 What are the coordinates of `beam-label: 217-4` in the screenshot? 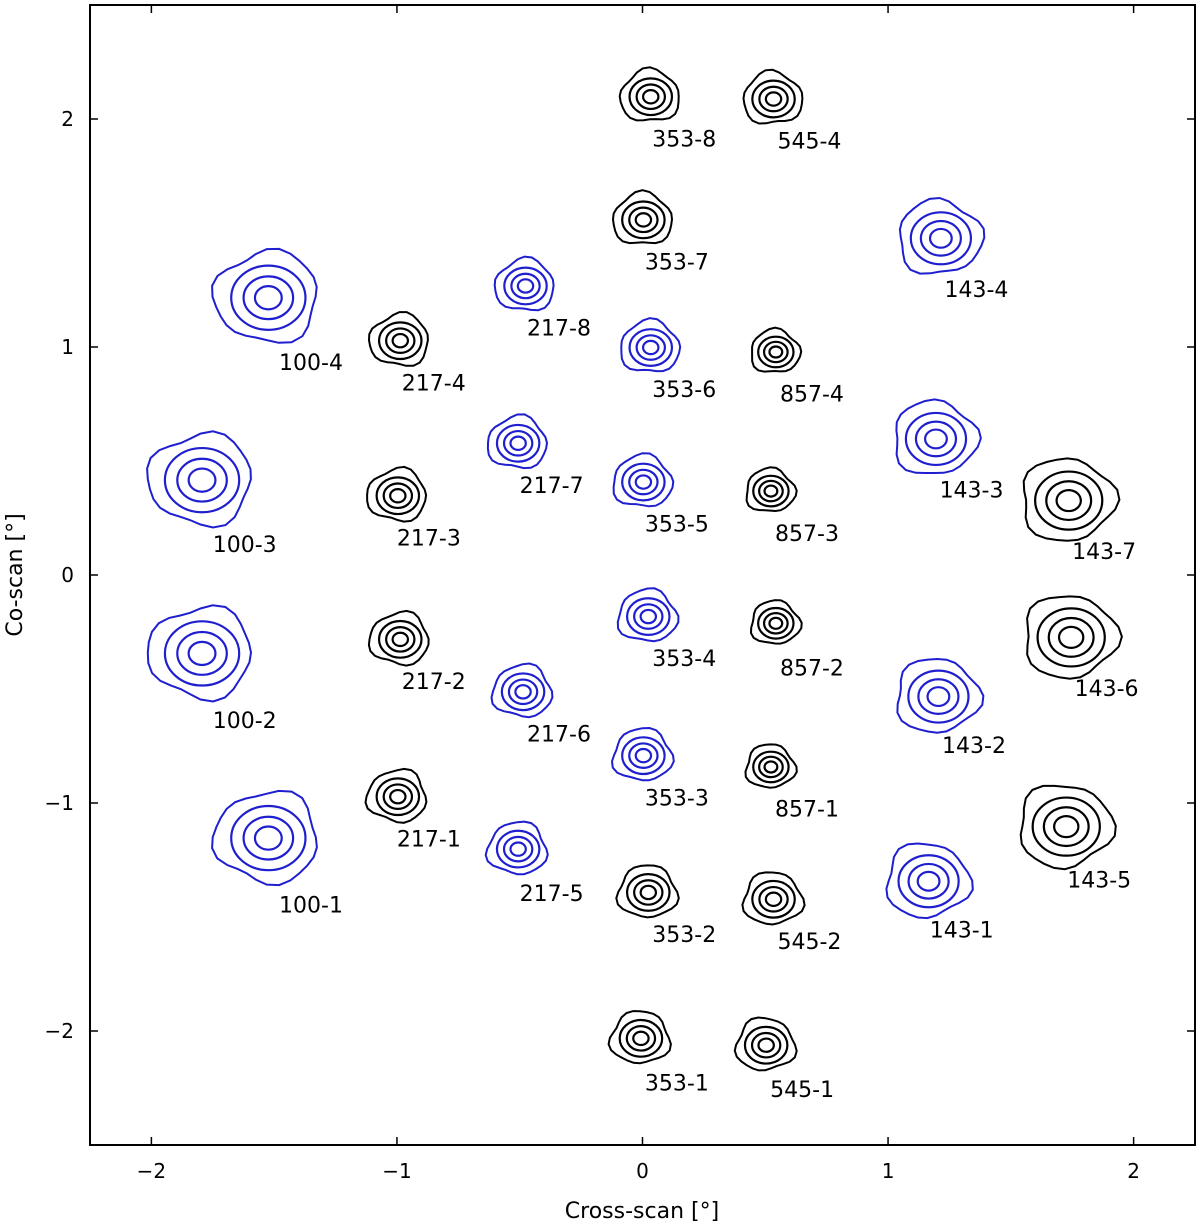 It's located at (434, 383).